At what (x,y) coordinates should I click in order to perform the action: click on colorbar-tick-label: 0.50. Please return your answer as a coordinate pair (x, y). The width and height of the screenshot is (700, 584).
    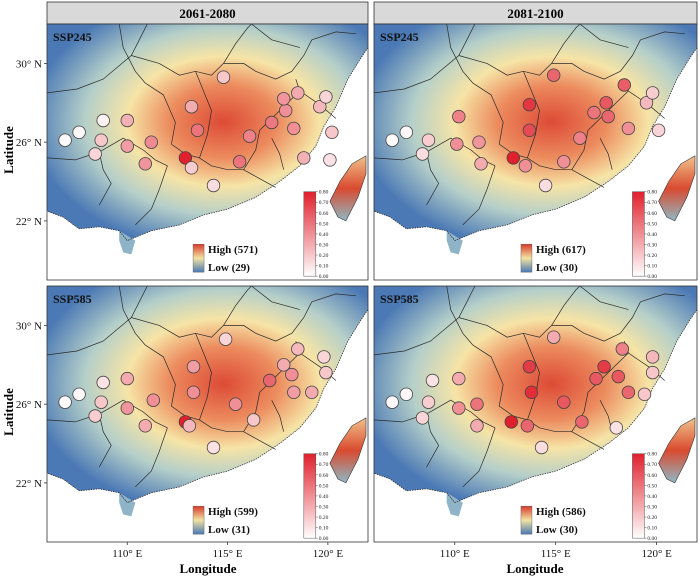
    Looking at the image, I should click on (324, 224).